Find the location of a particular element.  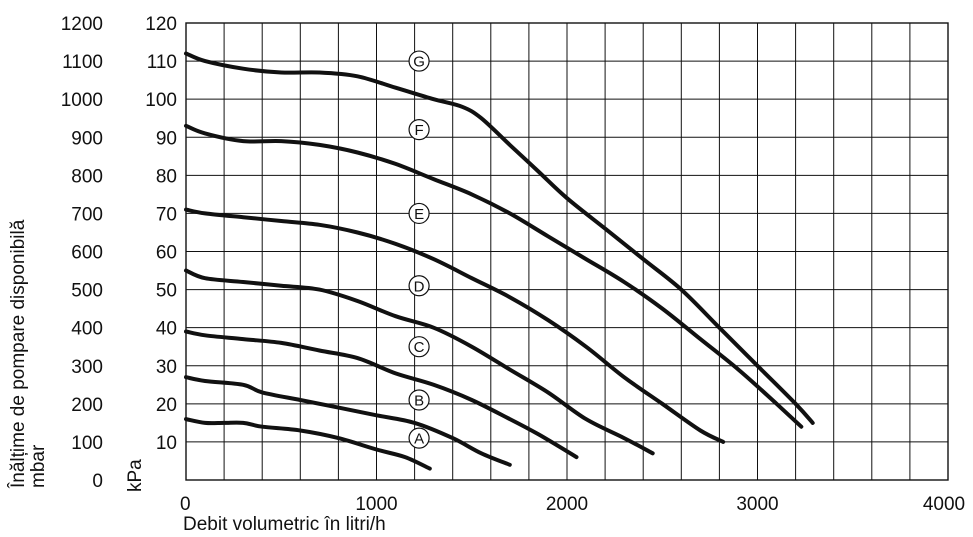

marker-label-g: G is located at coordinates (419, 62).